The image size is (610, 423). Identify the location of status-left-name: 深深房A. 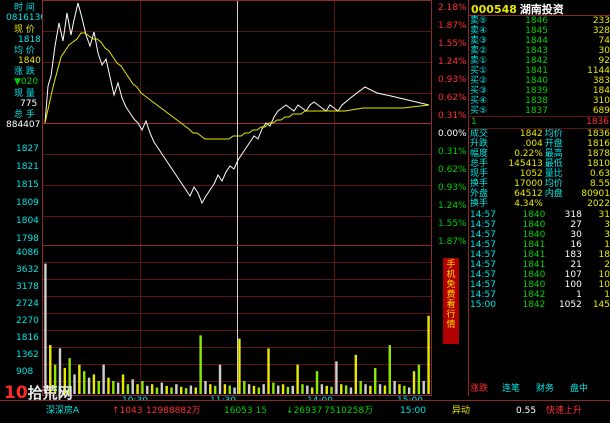
(63, 411).